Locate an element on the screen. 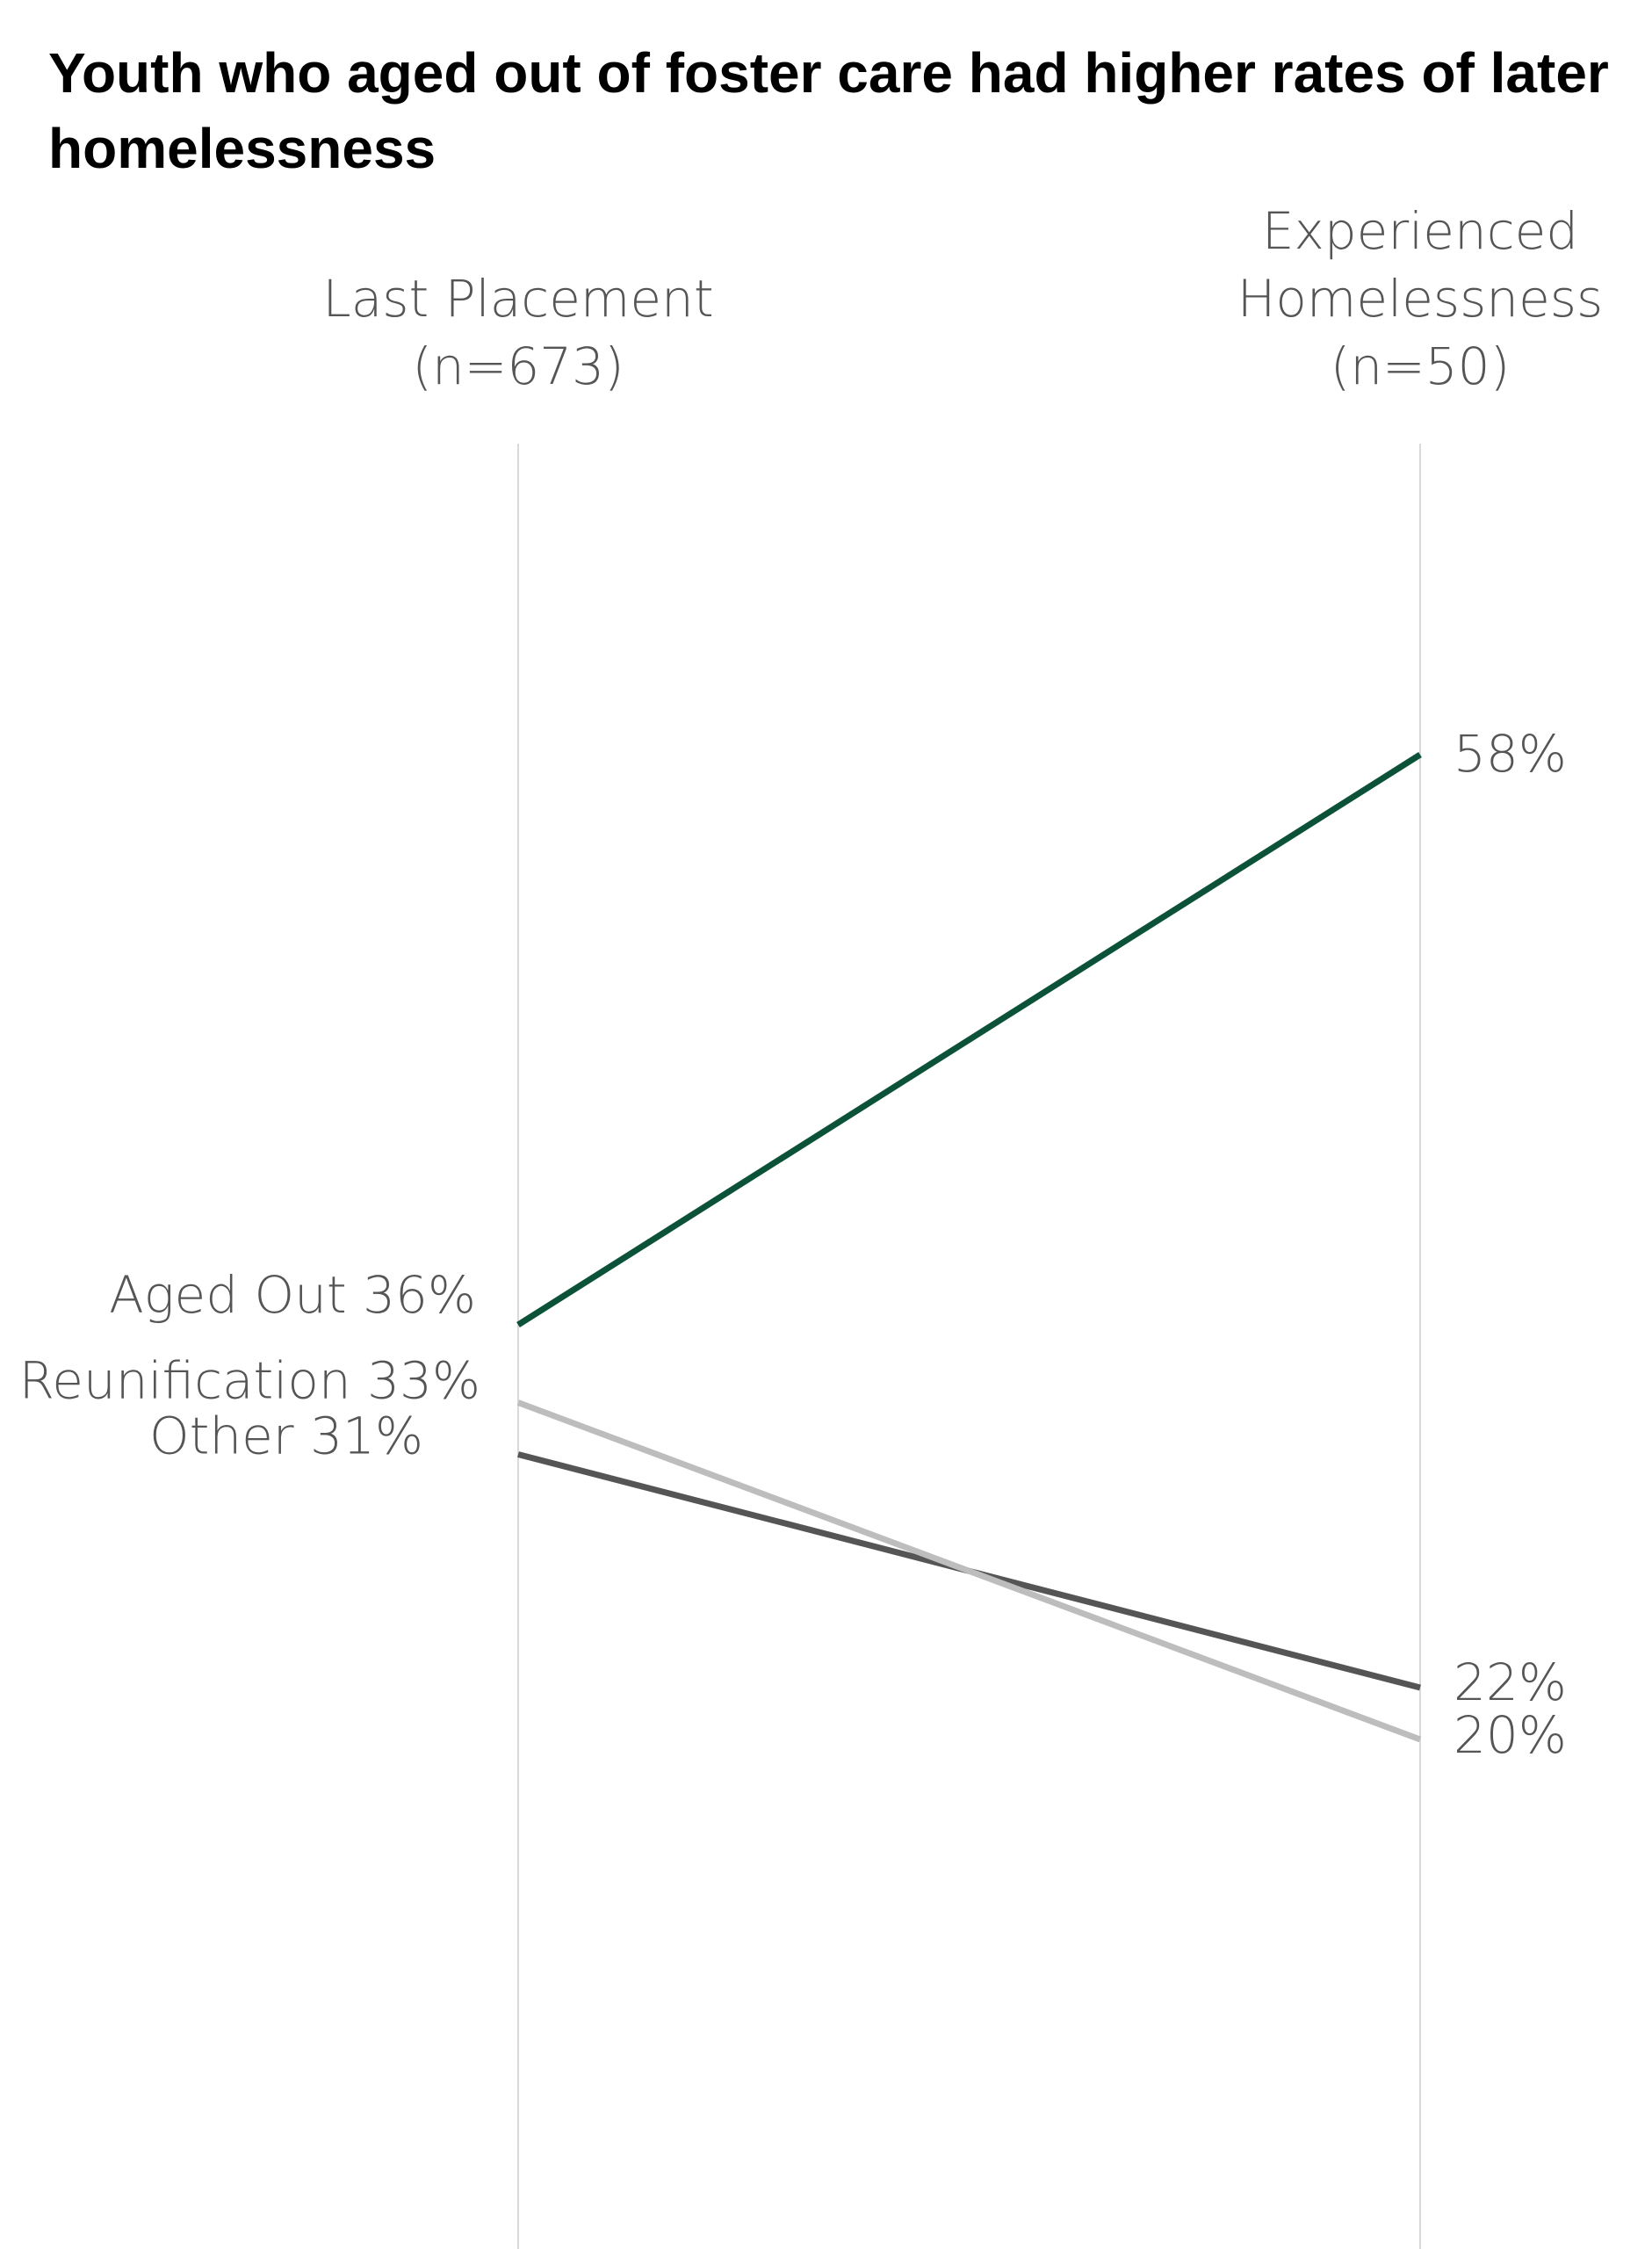  series-line-aged-out is located at coordinates (969, 1039).